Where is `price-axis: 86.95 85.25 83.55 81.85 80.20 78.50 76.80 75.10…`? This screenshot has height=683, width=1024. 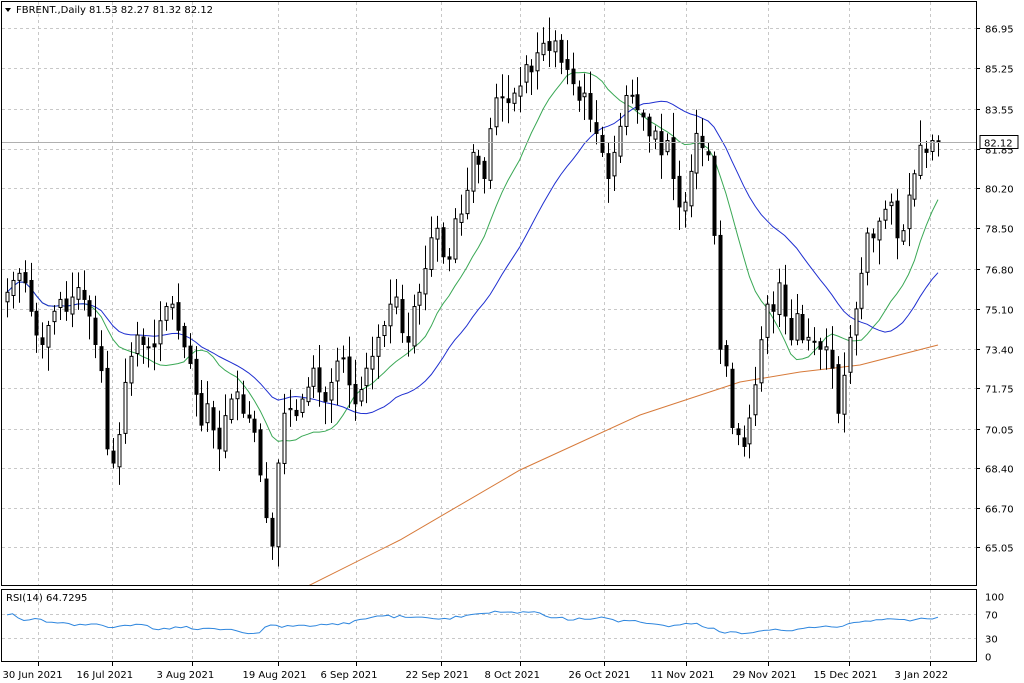 price-axis: 86.95 85.25 83.55 81.85 80.20 78.50 76.80 75.10… is located at coordinates (995, 344).